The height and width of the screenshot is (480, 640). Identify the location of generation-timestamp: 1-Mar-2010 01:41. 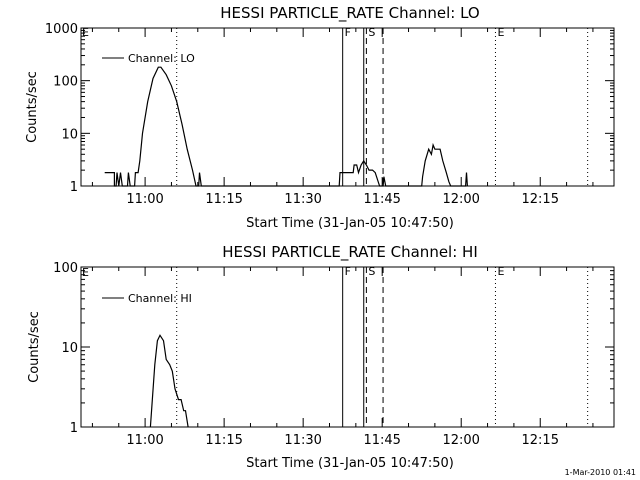
(600, 472).